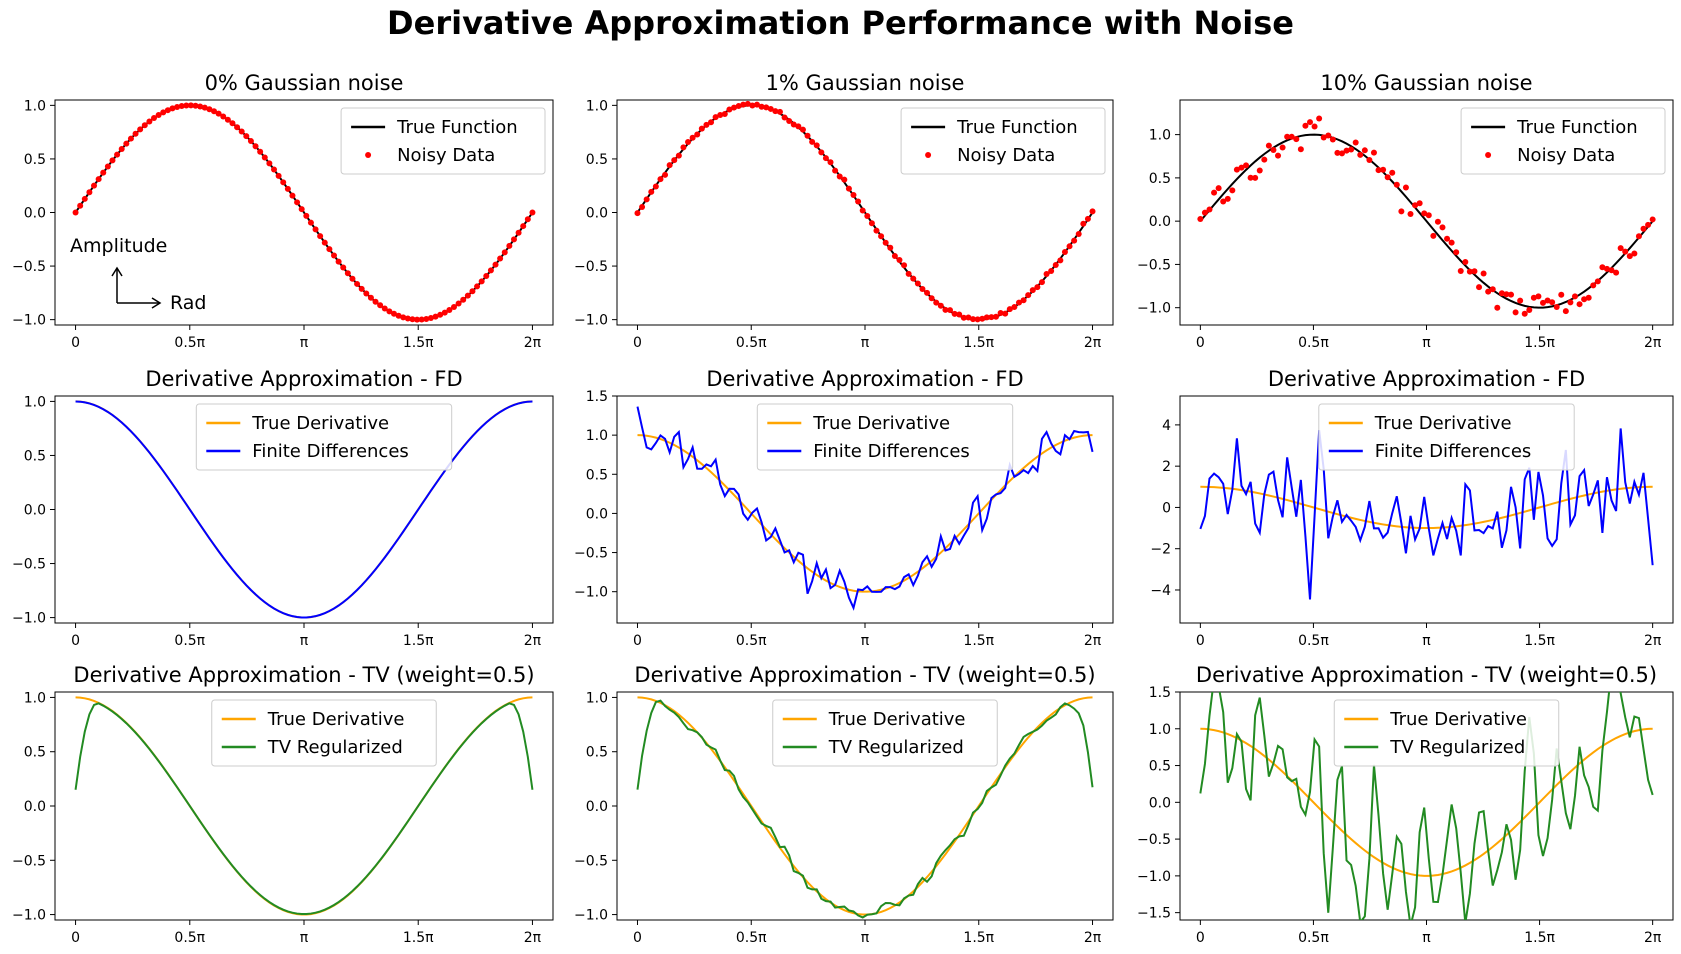 This screenshot has width=1681, height=954. What do you see at coordinates (597, 514) in the screenshot?
I see `y-tick-label: 0.0` at bounding box center [597, 514].